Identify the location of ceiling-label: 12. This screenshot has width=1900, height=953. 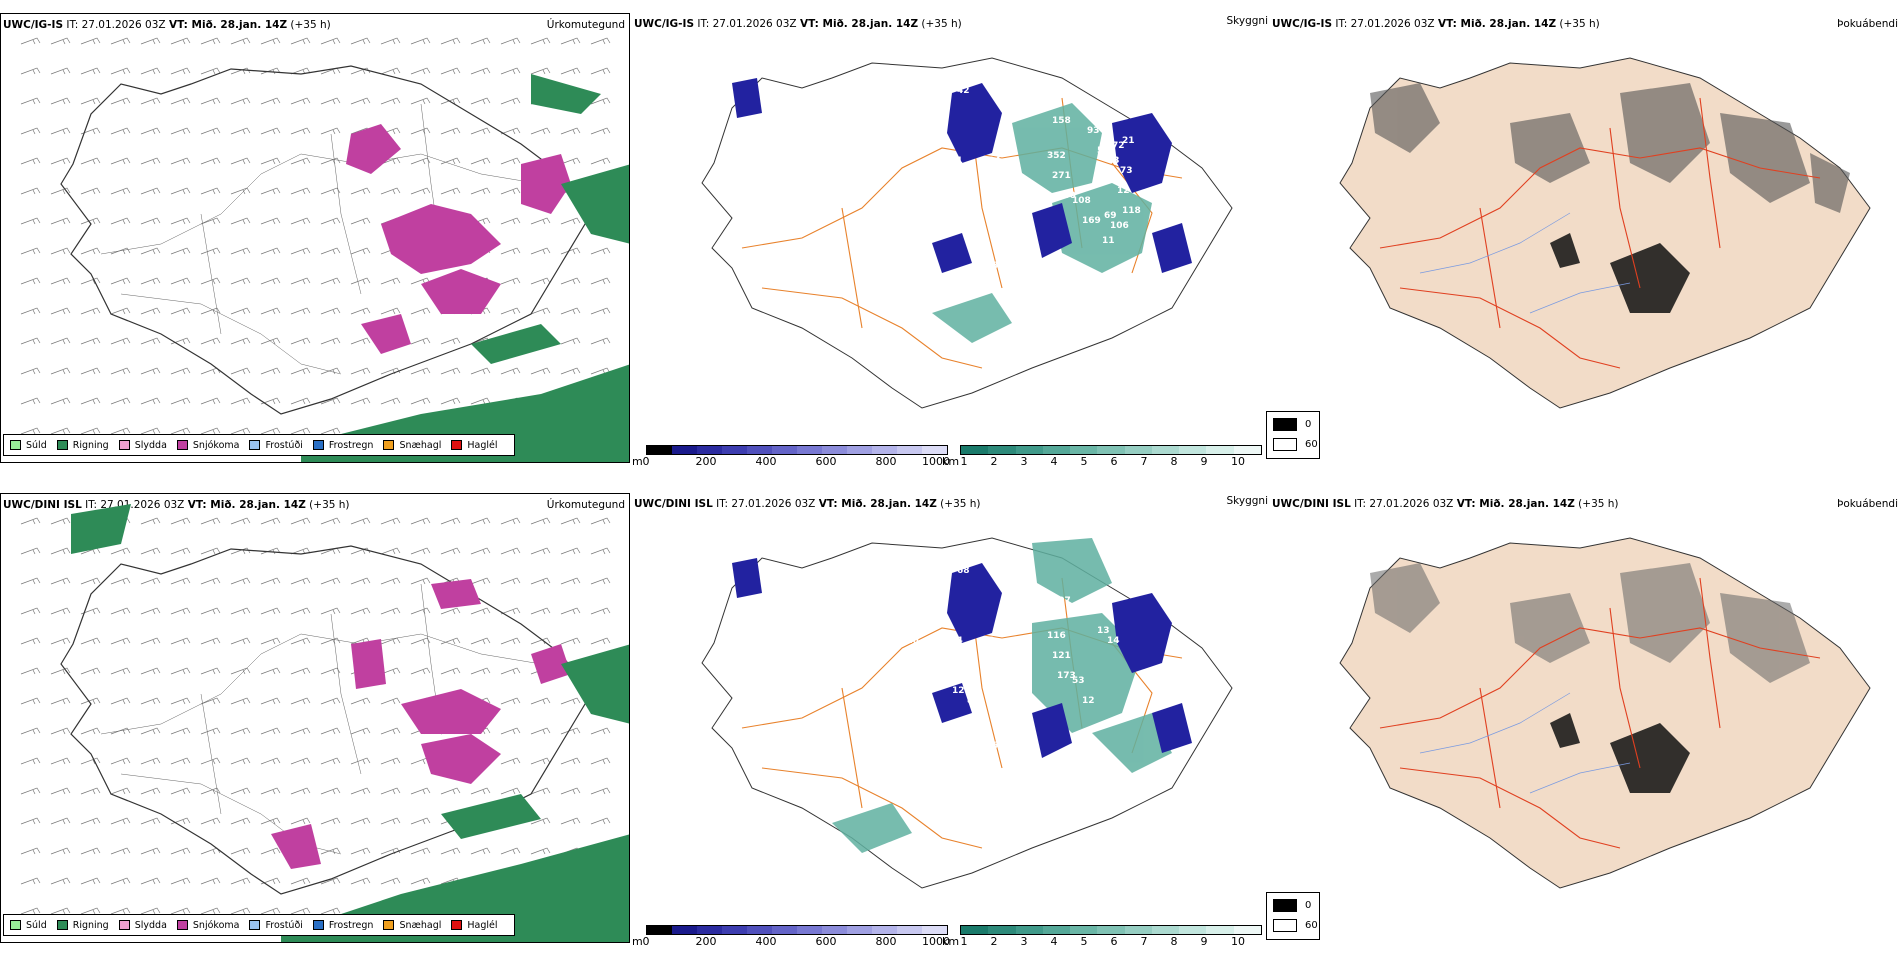
(898, 561).